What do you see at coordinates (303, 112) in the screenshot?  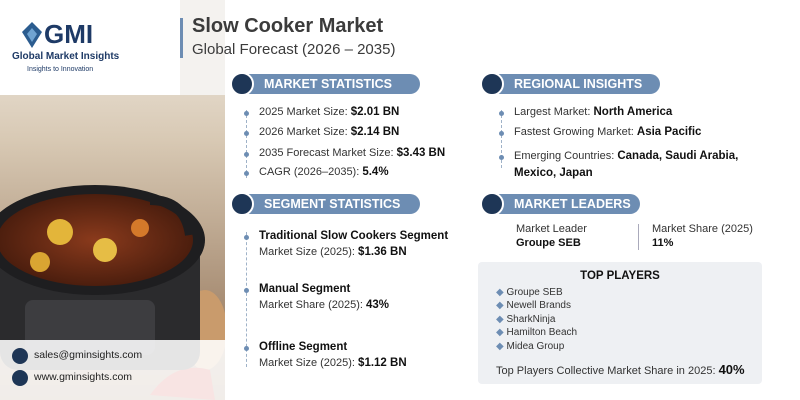 I see `label: 2025 Market Size:` at bounding box center [303, 112].